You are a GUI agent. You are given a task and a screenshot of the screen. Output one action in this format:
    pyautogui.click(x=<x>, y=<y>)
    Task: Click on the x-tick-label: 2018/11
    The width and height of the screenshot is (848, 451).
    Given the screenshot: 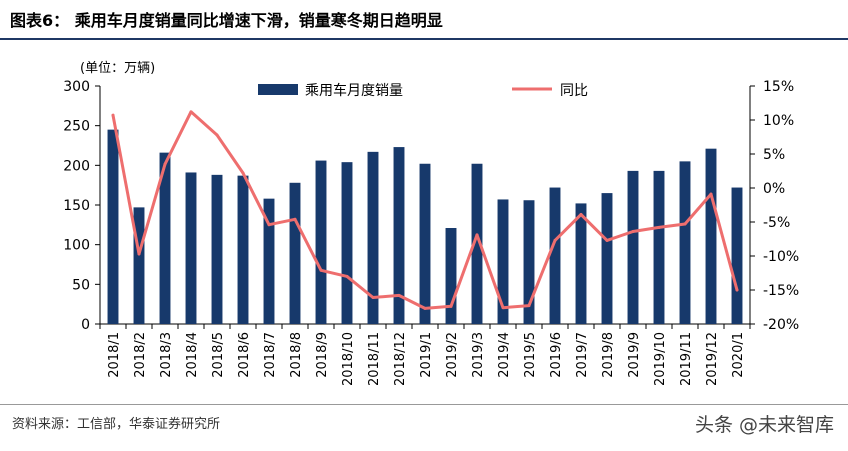 What is the action you would take?
    pyautogui.click(x=374, y=359)
    